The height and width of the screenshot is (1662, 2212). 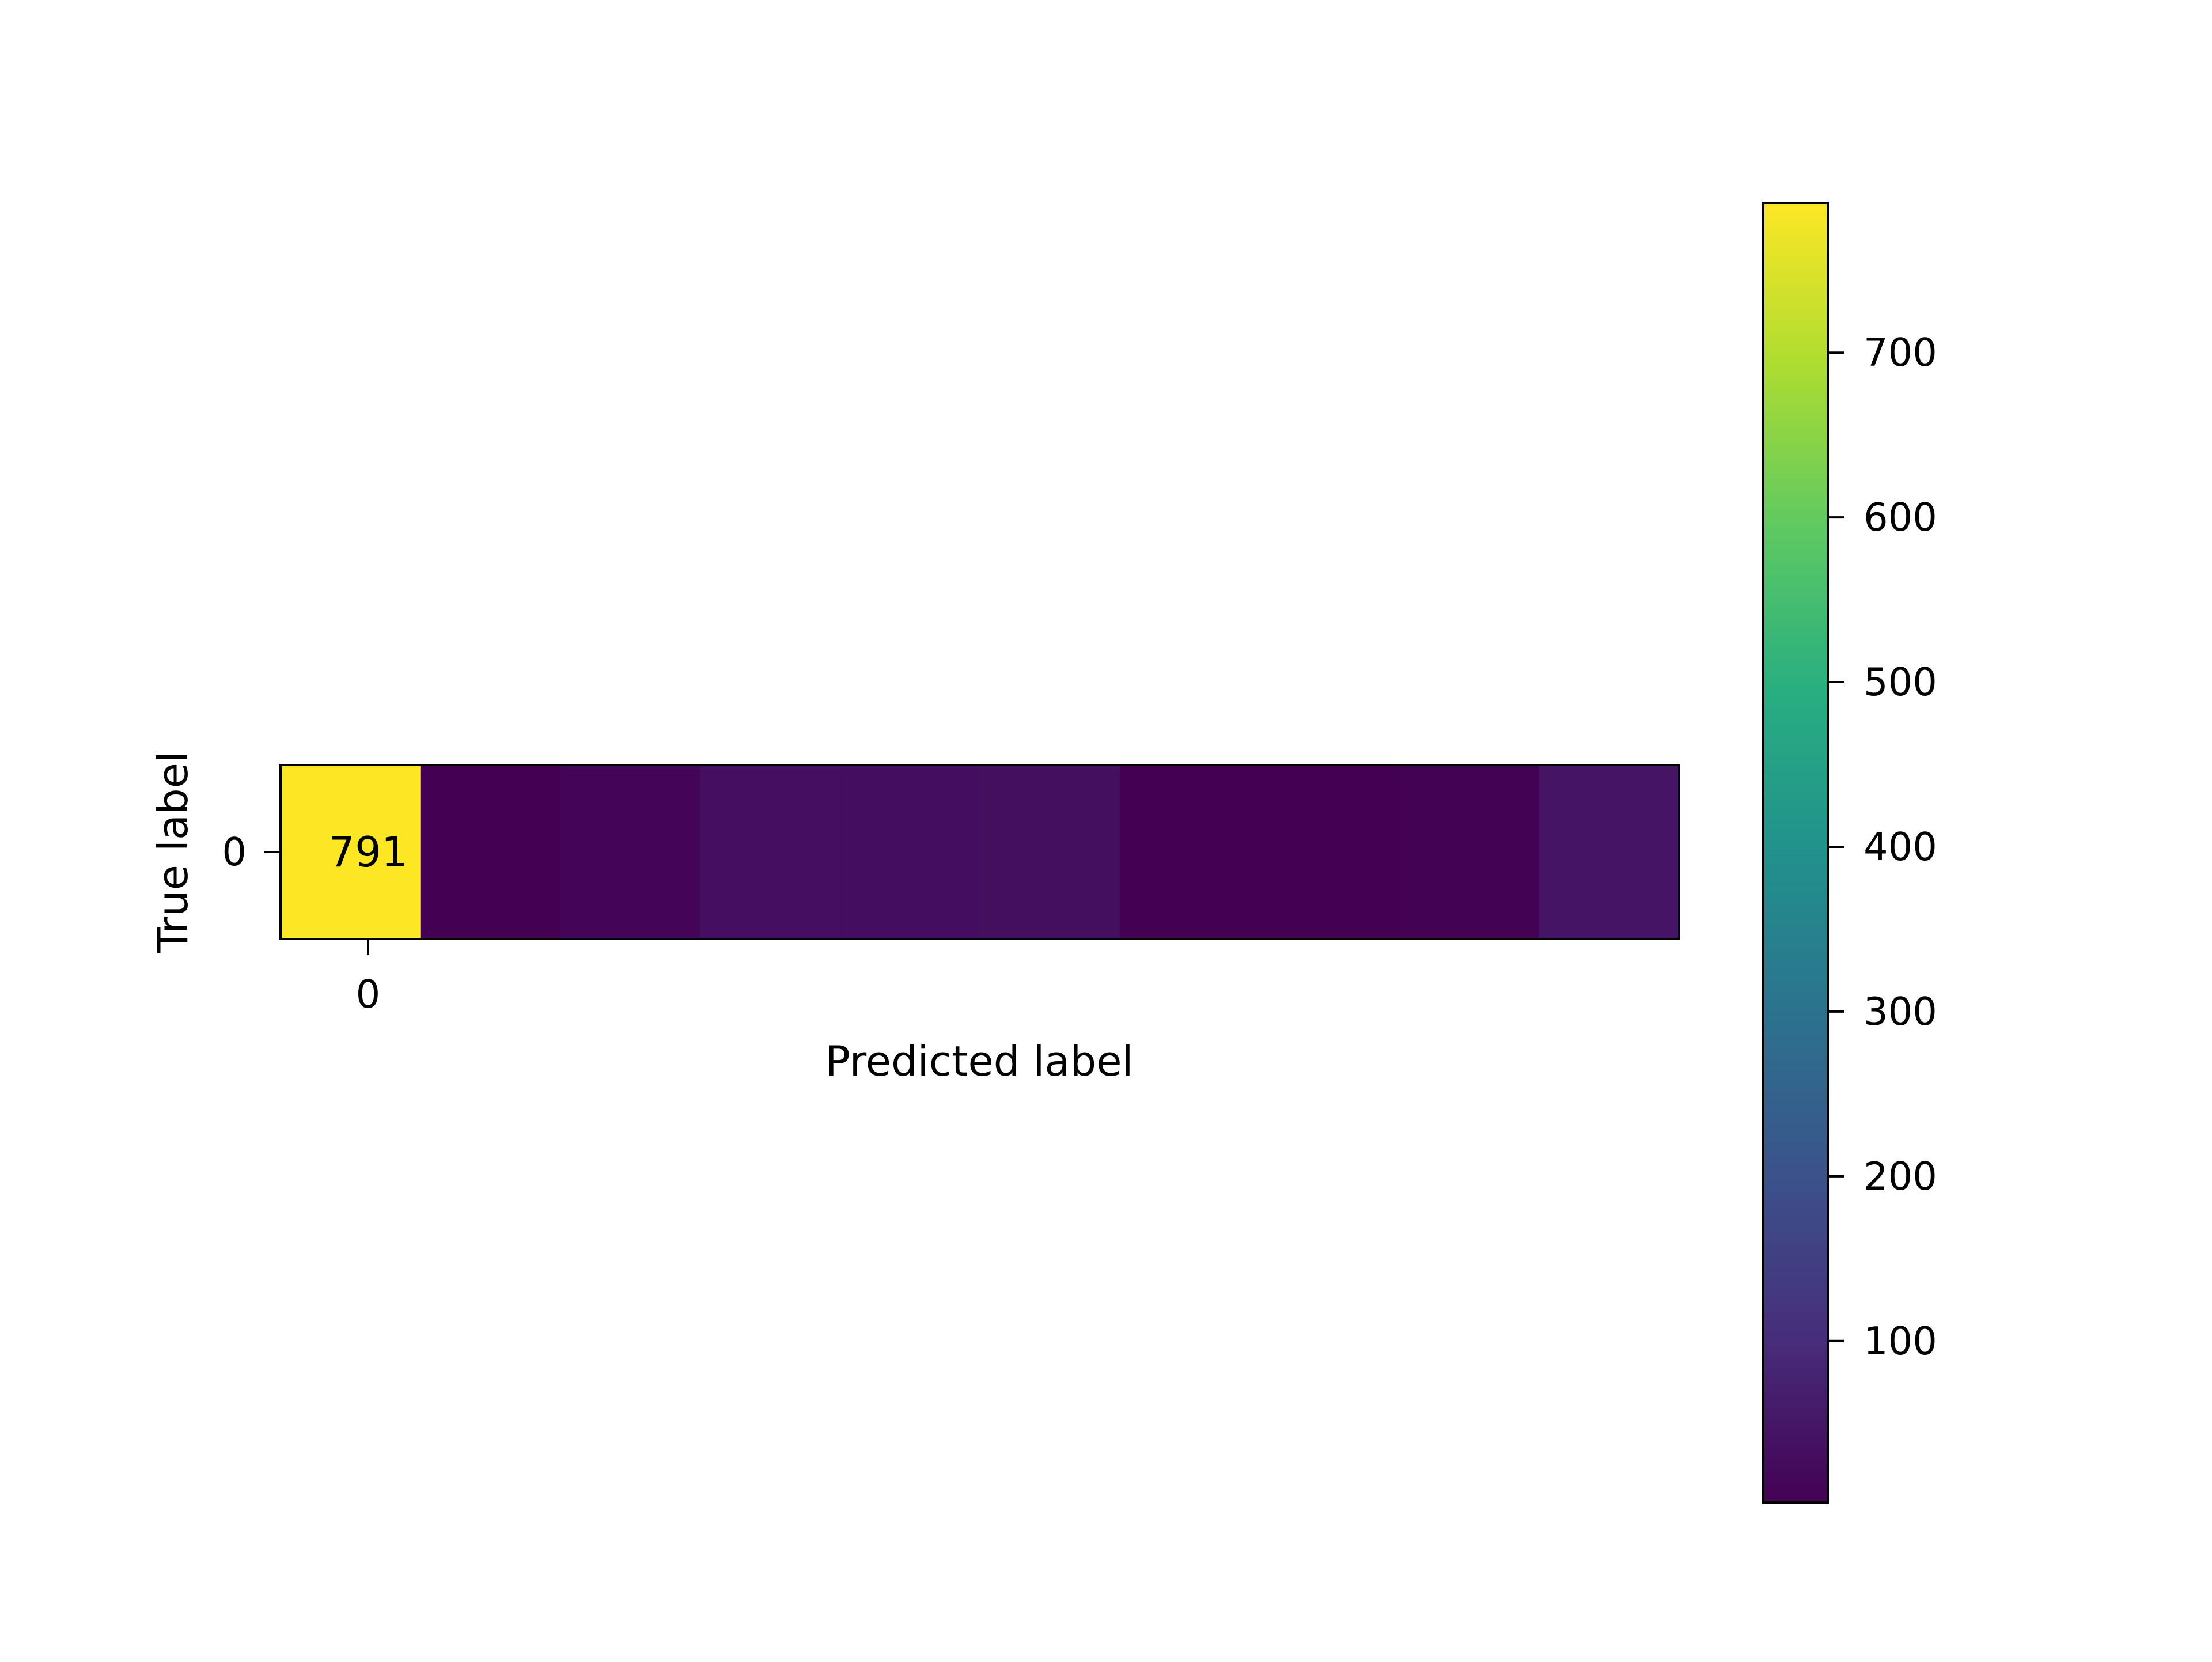 I want to click on colorbar-tick-label: 500, so click(x=1900, y=683).